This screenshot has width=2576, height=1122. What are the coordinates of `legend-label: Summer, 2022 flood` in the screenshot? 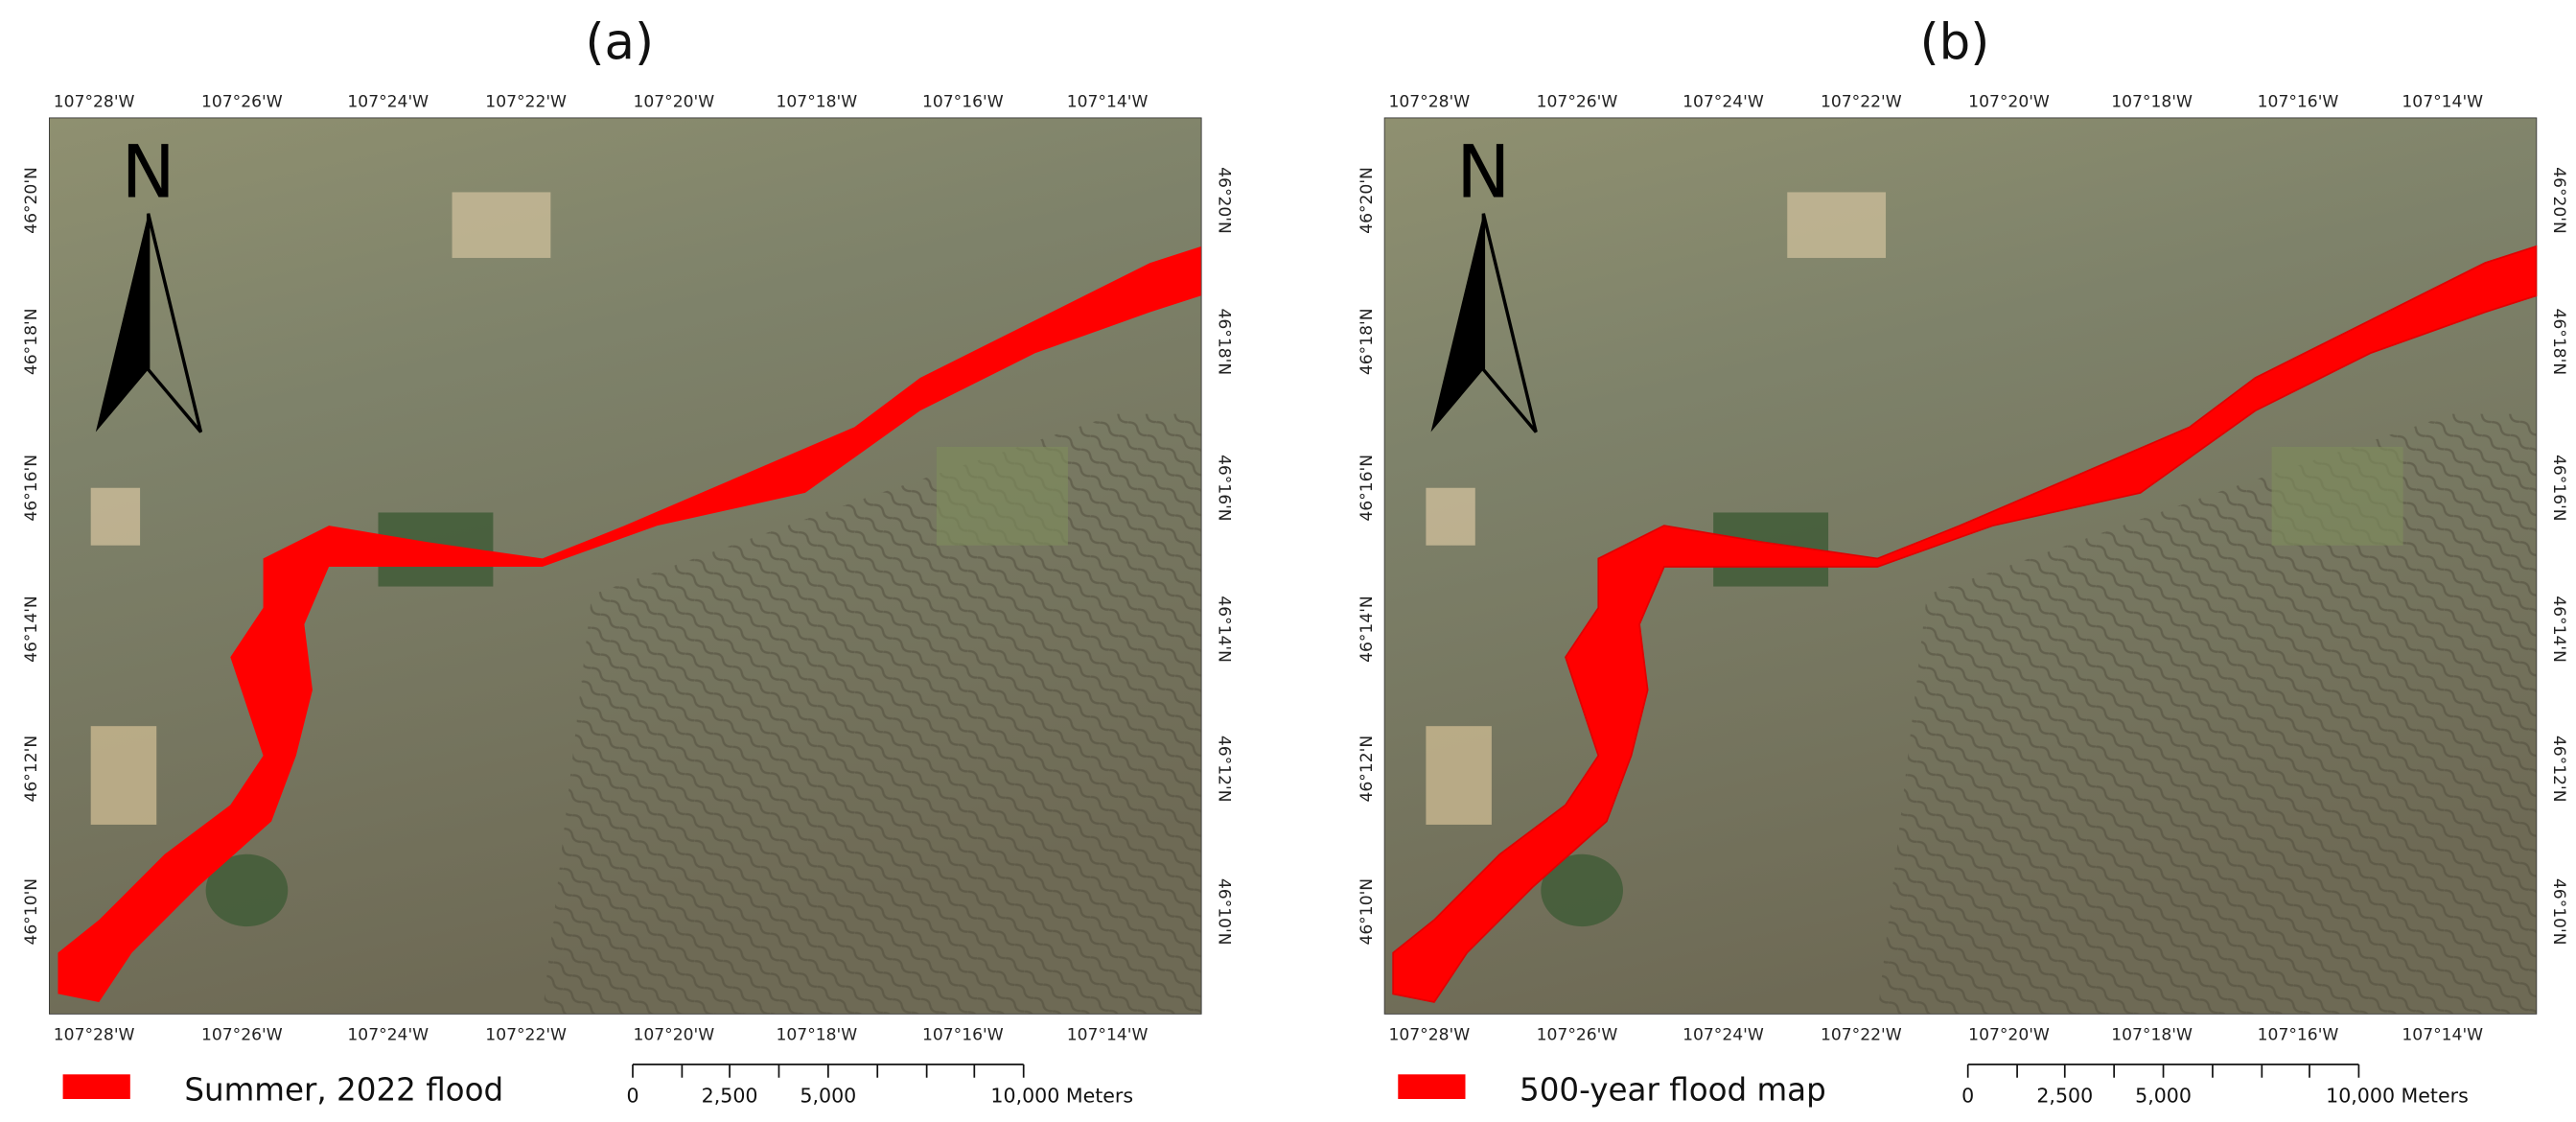 It's located at (344, 1090).